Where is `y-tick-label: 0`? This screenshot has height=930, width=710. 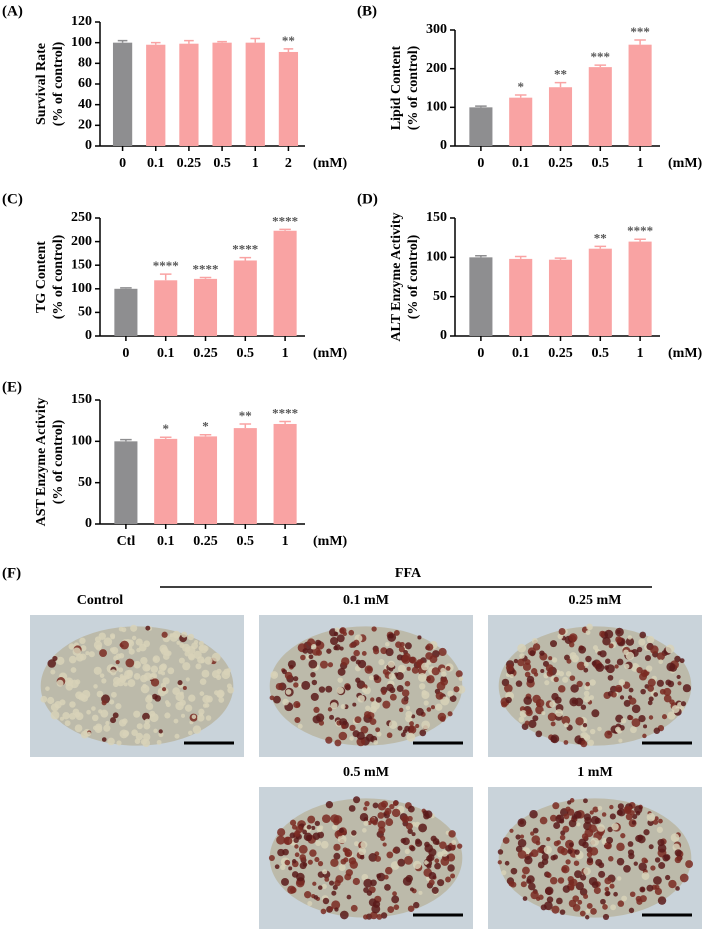 y-tick-label: 0 is located at coordinates (88, 145).